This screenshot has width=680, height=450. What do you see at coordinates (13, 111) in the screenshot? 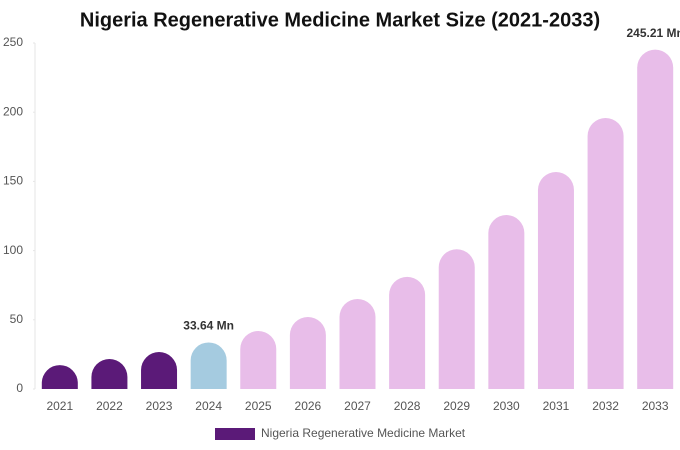
I see `y-tick-label: 200` at bounding box center [13, 111].